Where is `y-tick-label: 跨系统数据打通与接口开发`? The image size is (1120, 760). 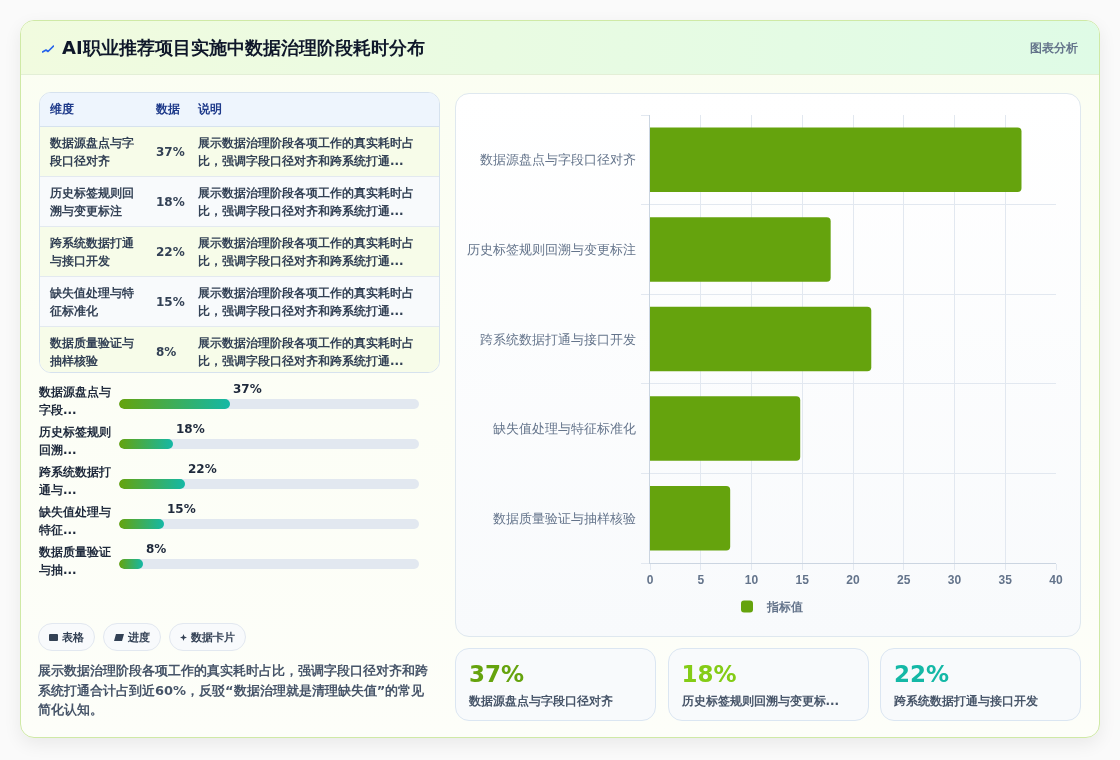
y-tick-label: 跨系统数据打通与接口开发 is located at coordinates (558, 339).